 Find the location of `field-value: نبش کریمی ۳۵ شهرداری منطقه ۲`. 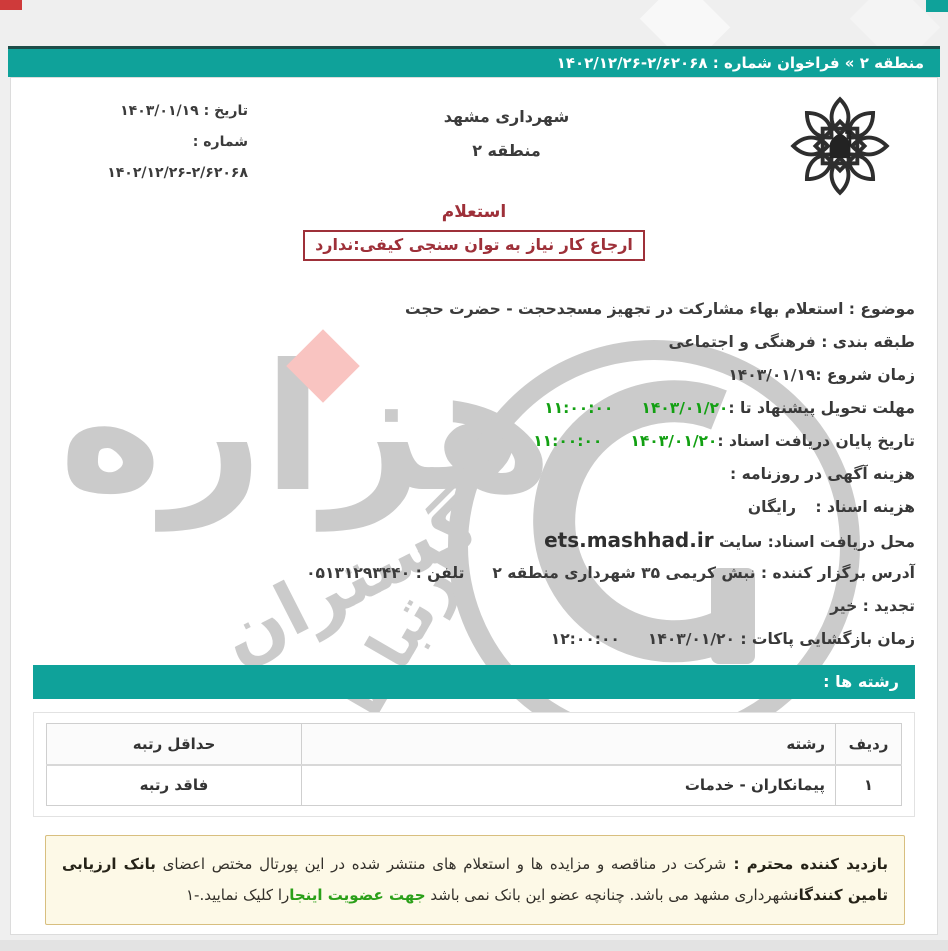

field-value: نبش کریمی ۳۵ شهرداری منطقه ۲ is located at coordinates (624, 573).